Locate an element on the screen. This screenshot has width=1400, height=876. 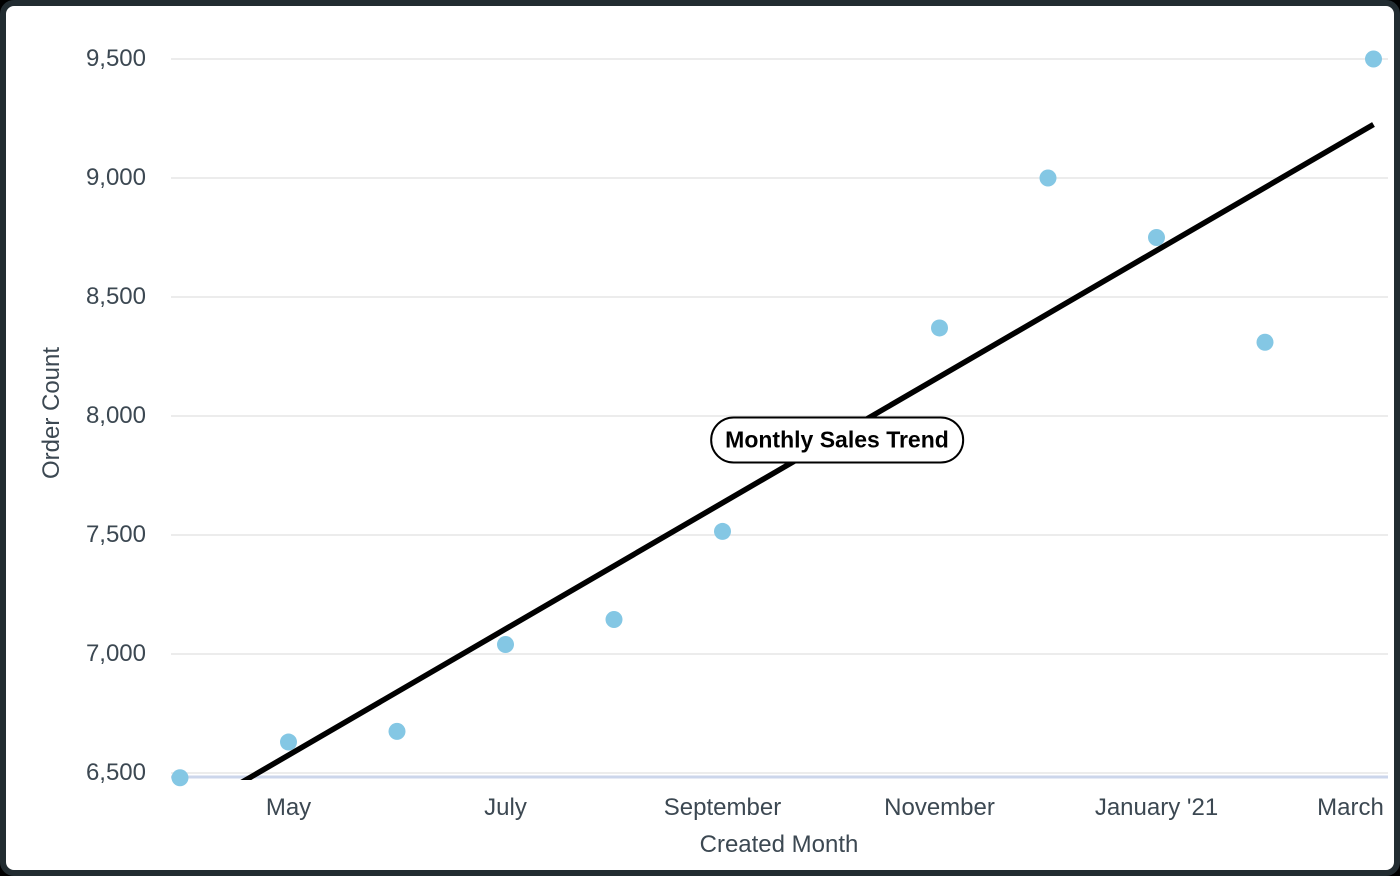
y-tick-label: 7,500 is located at coordinates (115, 534).